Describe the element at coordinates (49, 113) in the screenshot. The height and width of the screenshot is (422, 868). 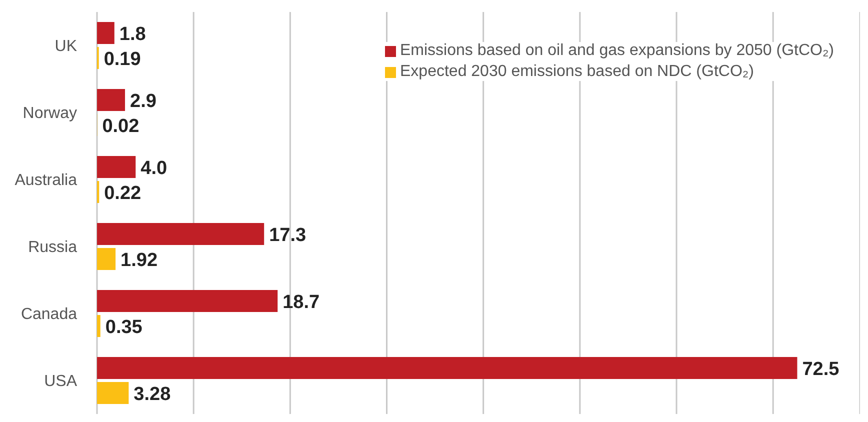
I see `y-tick-label: Norway` at that location.